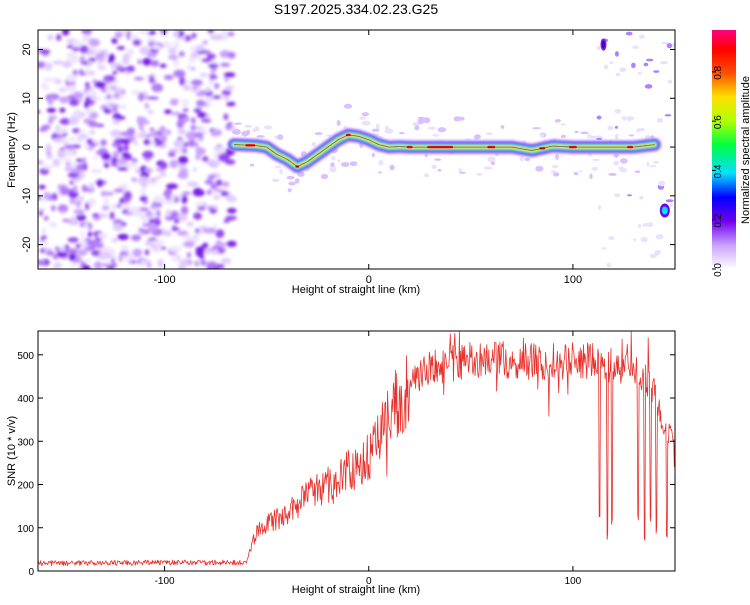 The image size is (750, 605). I want to click on right-edge-feature-core, so click(664, 210).